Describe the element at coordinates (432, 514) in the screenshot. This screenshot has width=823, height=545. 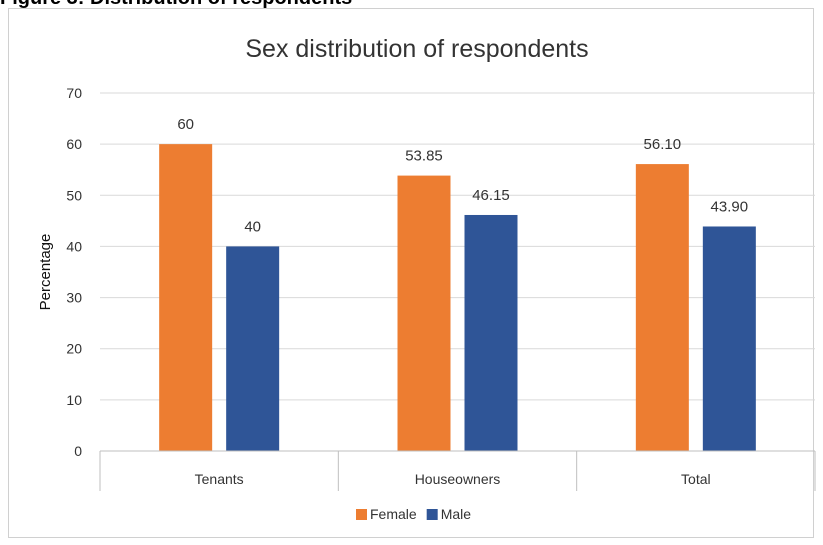
I see `legend-swatch-male` at that location.